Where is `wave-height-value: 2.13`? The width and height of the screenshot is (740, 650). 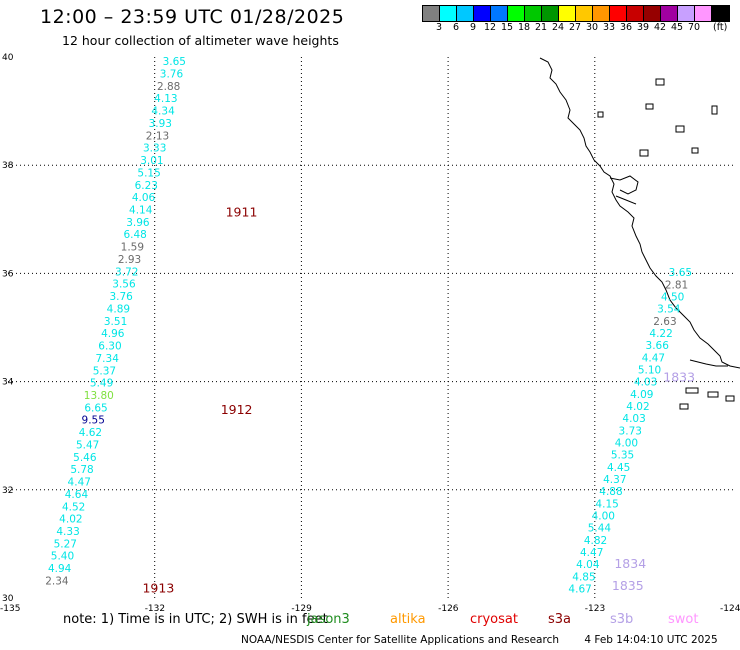
wave-height-value: 2.13 is located at coordinates (157, 136).